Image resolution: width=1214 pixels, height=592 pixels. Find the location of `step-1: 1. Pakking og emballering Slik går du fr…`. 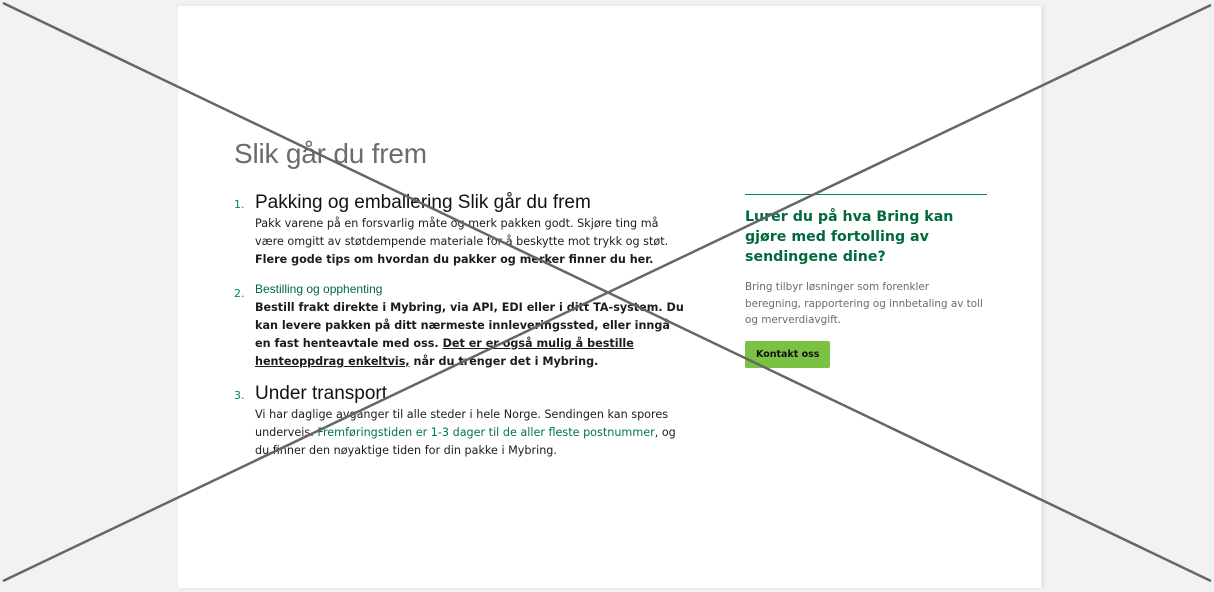

step-1: 1. Pakking og emballering Slik går du fr… is located at coordinates (461, 230).